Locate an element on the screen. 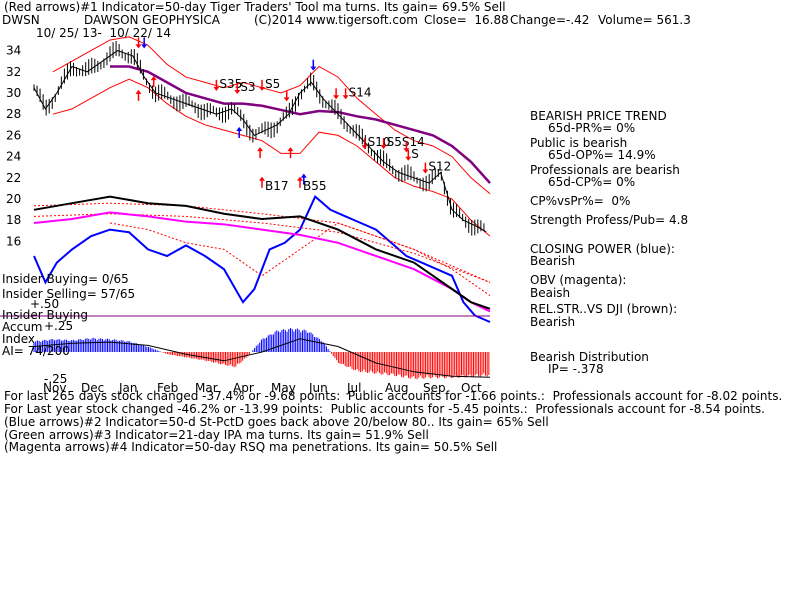  cp-percent: 65d-CP%= 0% is located at coordinates (592, 182).